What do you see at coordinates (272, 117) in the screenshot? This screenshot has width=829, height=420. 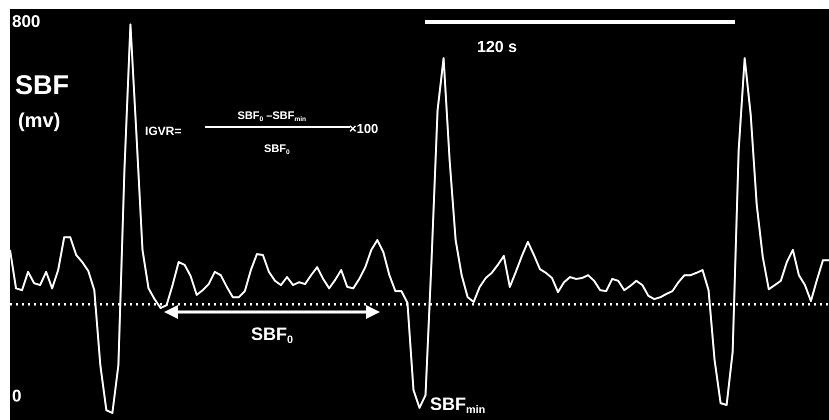 I see `annotation: SBF$_{0}$ –SBF$_{min}$` at bounding box center [272, 117].